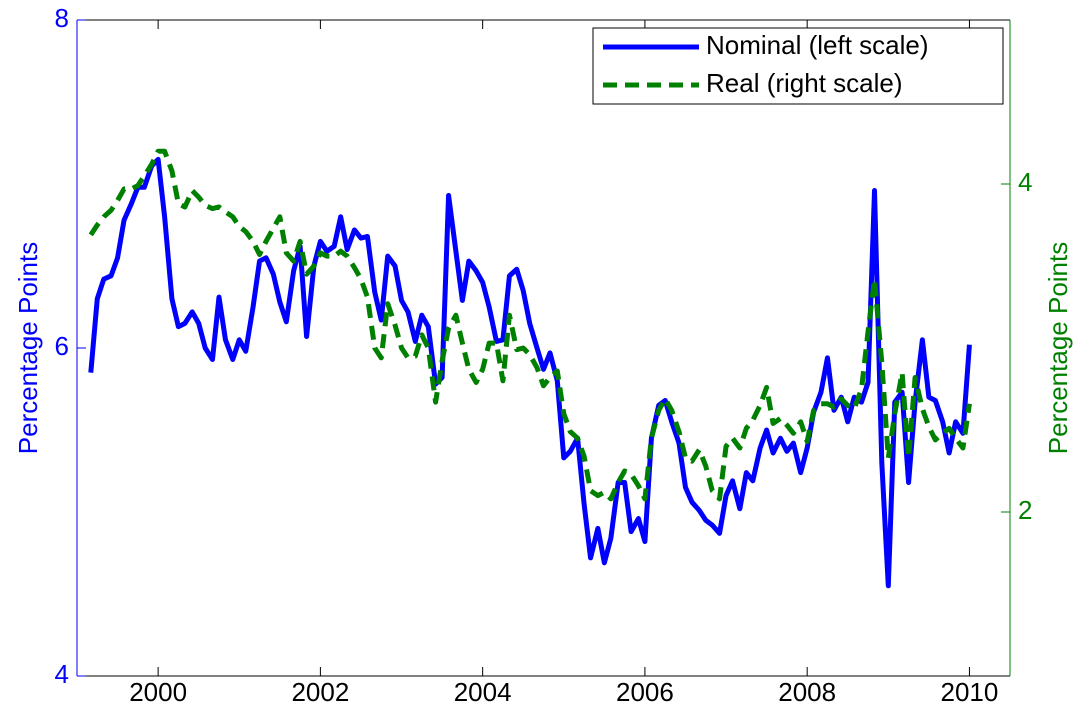 The width and height of the screenshot is (1080, 712). Describe the element at coordinates (807, 692) in the screenshot. I see `x-tick-label: 2008` at that location.